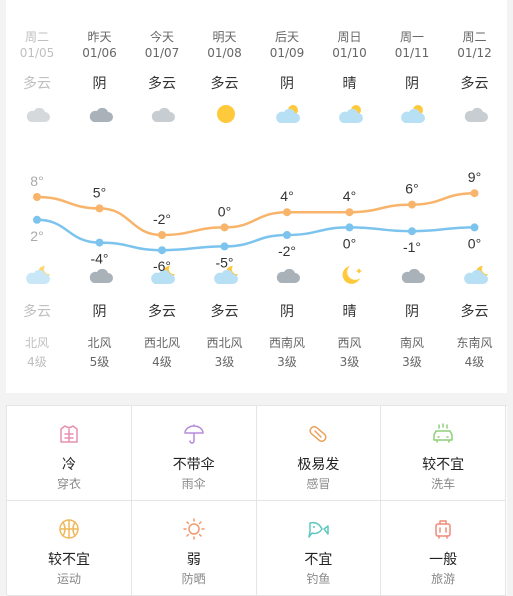 This screenshot has width=513, height=596. Describe the element at coordinates (443, 484) in the screenshot. I see `index-name: 洗车` at that location.